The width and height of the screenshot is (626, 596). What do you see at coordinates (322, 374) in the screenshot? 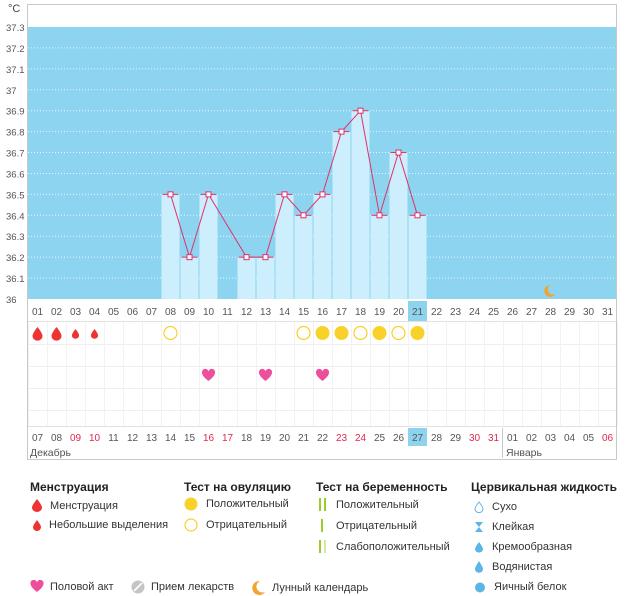
I see `heart-icon` at bounding box center [322, 374].